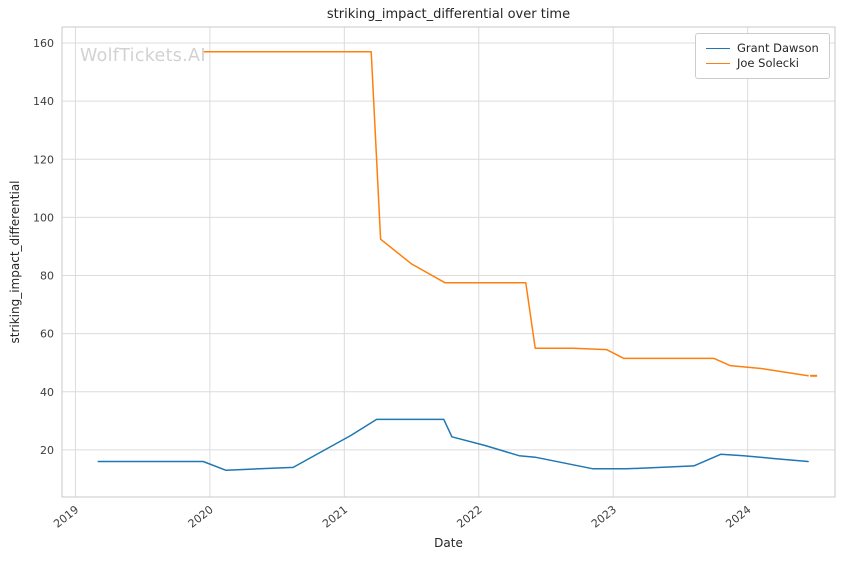  Describe the element at coordinates (448, 14) in the screenshot. I see `chart-title: striking_impact_differential over time` at that location.